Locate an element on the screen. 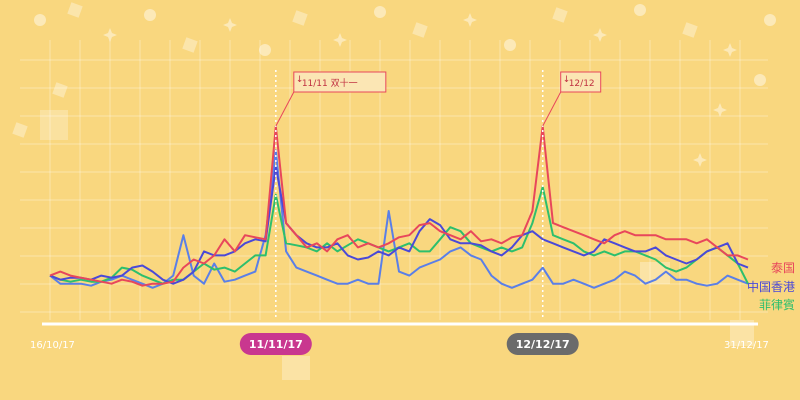 This screenshot has width=800, height=400. callout-label: 11/11 双十一 is located at coordinates (330, 83).